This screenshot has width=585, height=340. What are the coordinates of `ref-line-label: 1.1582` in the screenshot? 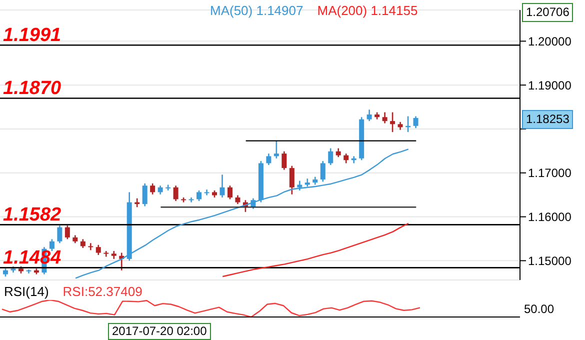 It's located at (32, 215).